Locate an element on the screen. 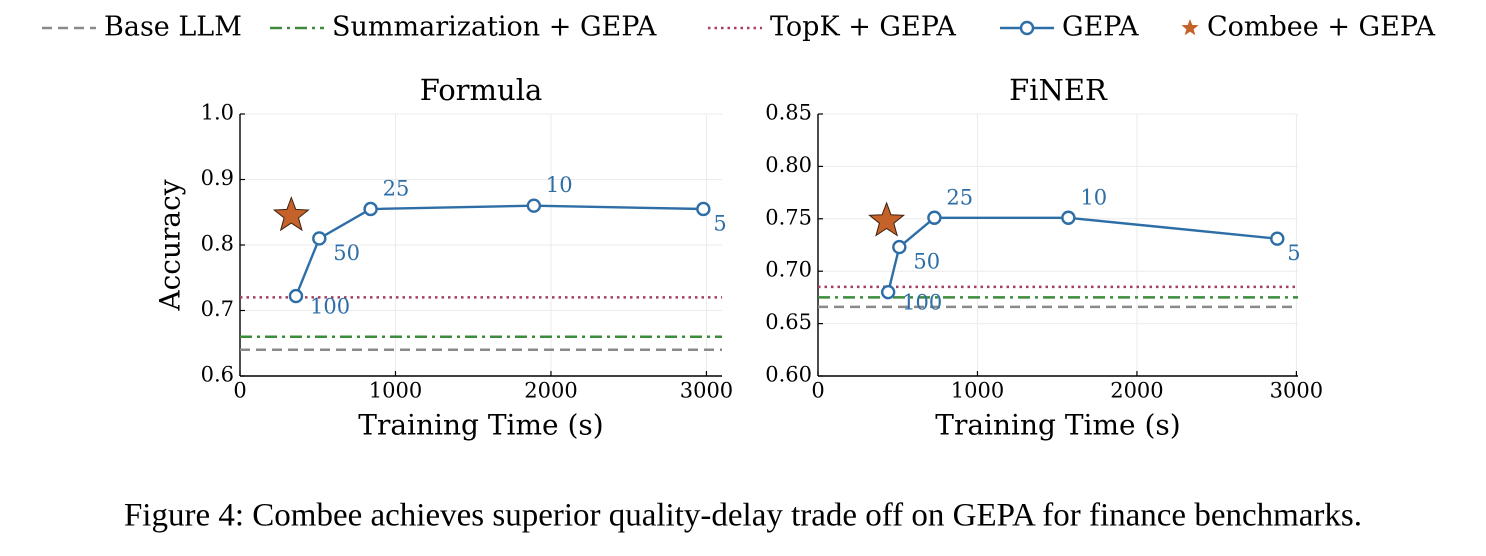 The image size is (1486, 556). y-tick-label: 0.7 is located at coordinates (217, 309).